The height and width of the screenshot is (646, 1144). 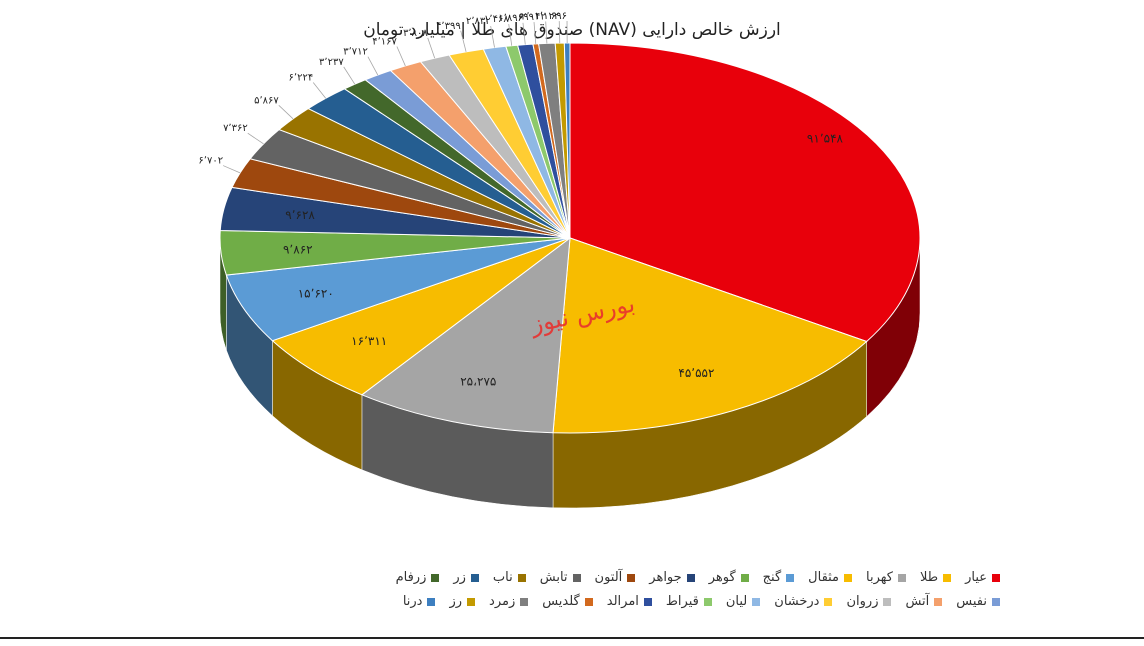 What do you see at coordinates (510, 18) in the screenshot?
I see `data-label-18: ۱٬۸۹۶` at bounding box center [510, 18].